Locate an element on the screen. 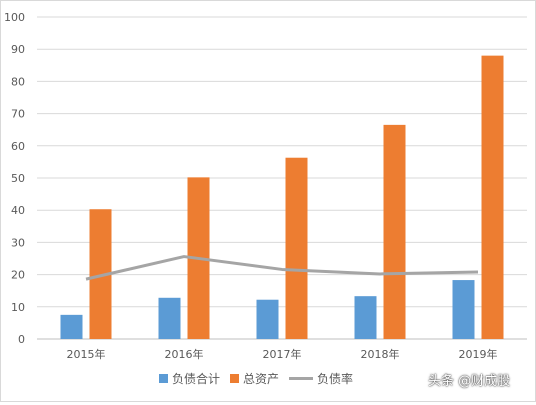 The image size is (536, 405). x-tick-label: 2015年 is located at coordinates (86, 354).